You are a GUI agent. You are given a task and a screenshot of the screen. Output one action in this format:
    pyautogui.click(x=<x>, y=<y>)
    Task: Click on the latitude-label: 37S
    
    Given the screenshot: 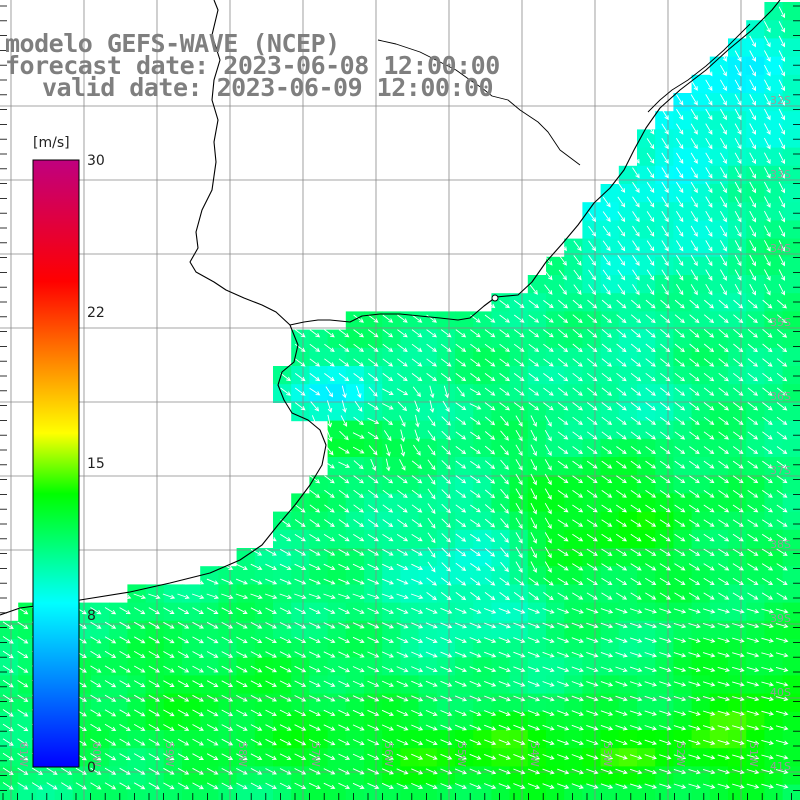 What is the action you would take?
    pyautogui.click(x=780, y=470)
    